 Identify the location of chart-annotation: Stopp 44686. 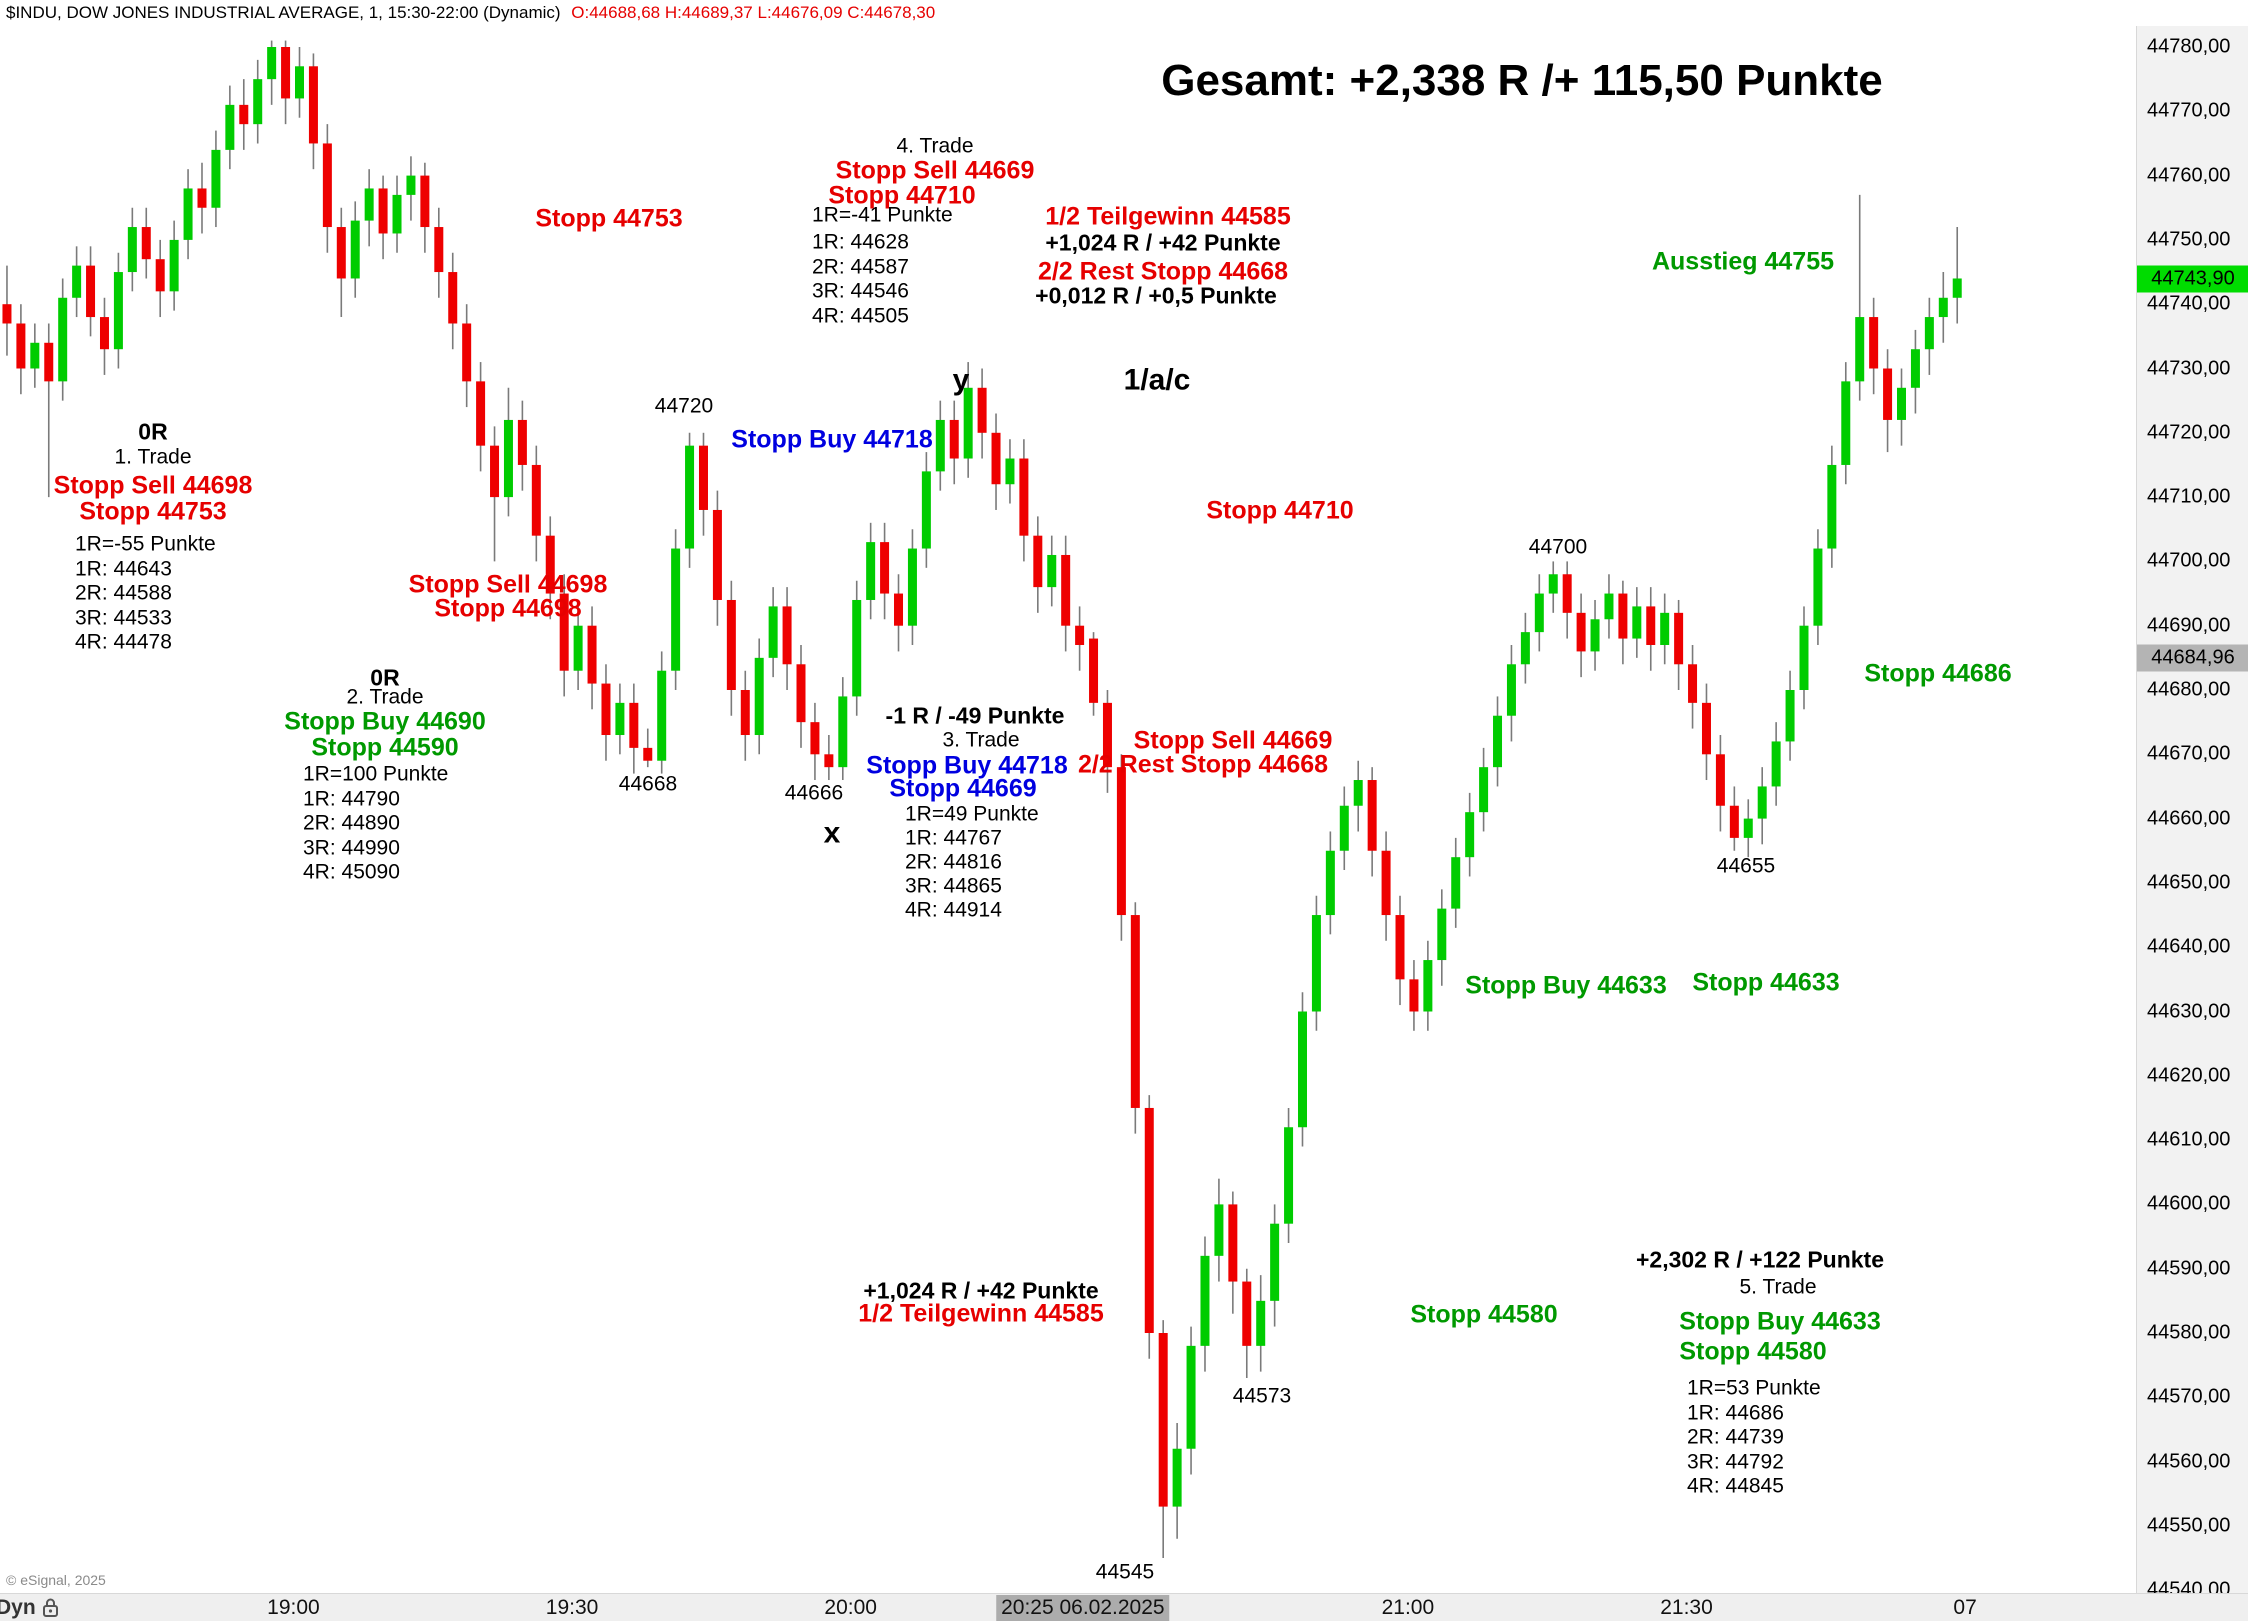
(1938, 673).